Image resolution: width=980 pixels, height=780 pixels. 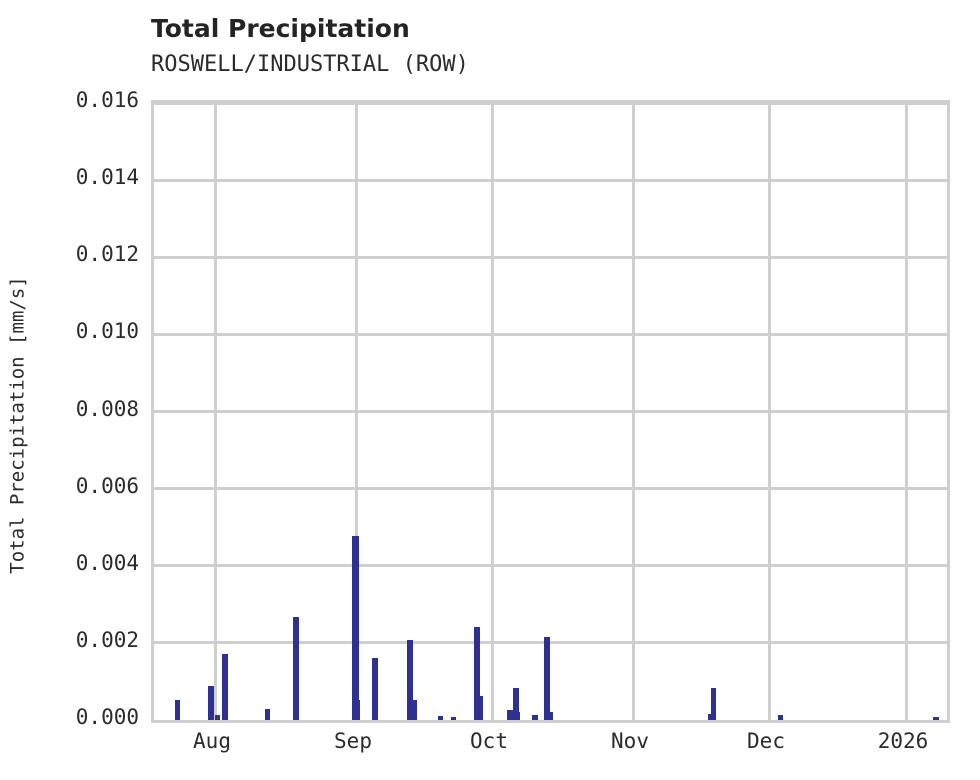 What do you see at coordinates (107, 562) in the screenshot?
I see `y-axis-tick-label: 0.004` at bounding box center [107, 562].